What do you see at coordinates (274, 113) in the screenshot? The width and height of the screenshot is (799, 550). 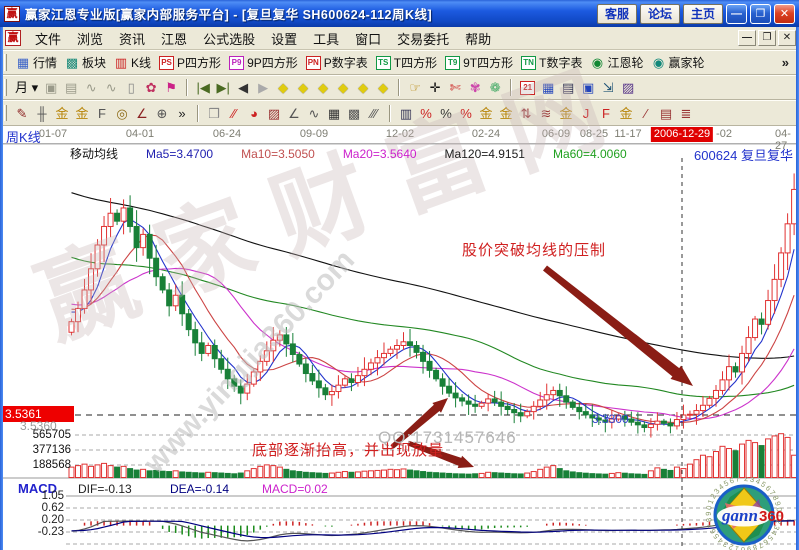 I see `hatch-box-button: ▨` at bounding box center [274, 113].